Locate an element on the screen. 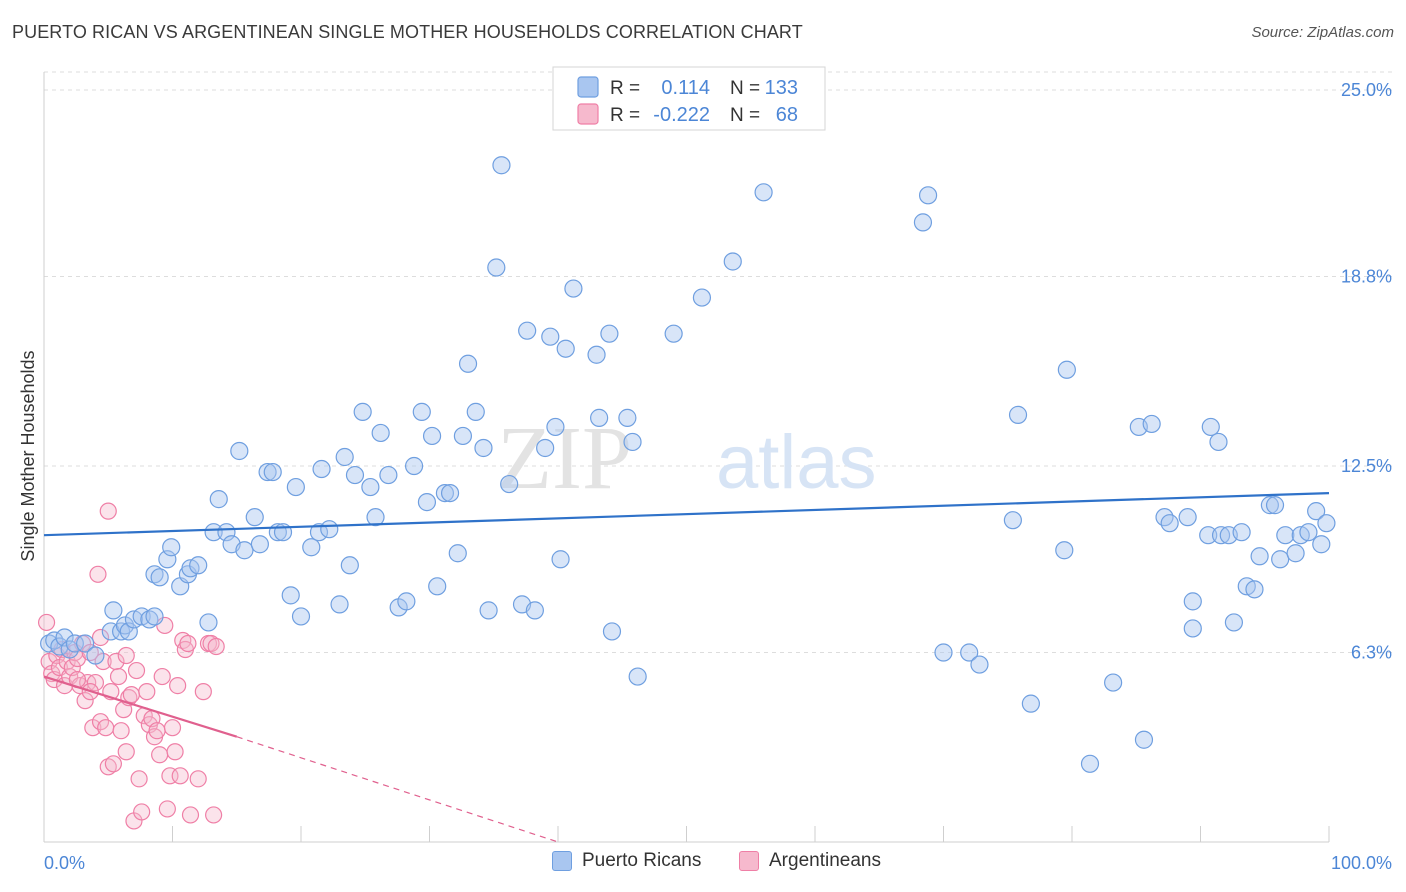  legend-swatch-puerto-ricans is located at coordinates (588, 87).